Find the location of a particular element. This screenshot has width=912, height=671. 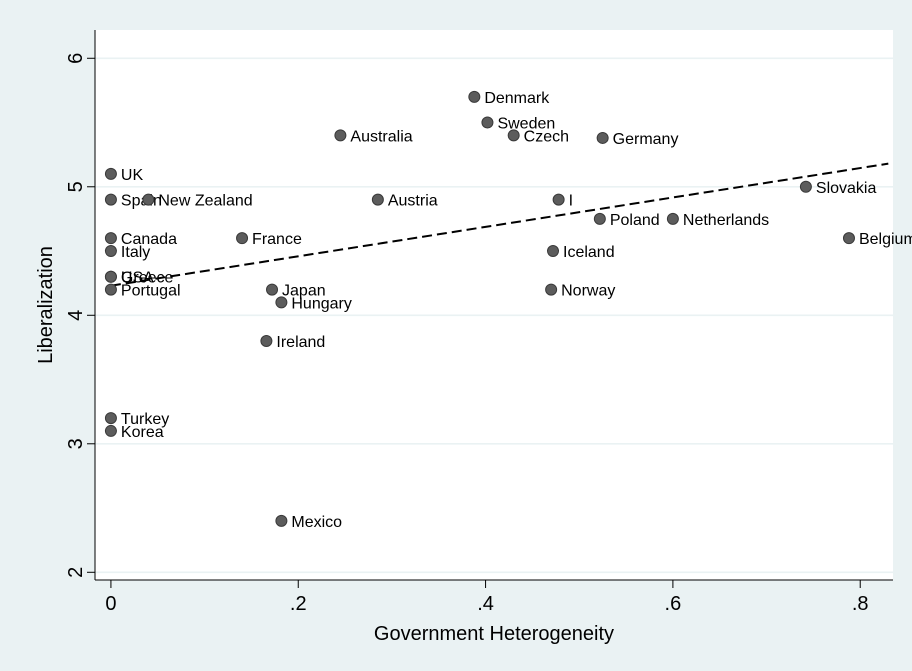

point-label: Netherlands is located at coordinates (726, 220).